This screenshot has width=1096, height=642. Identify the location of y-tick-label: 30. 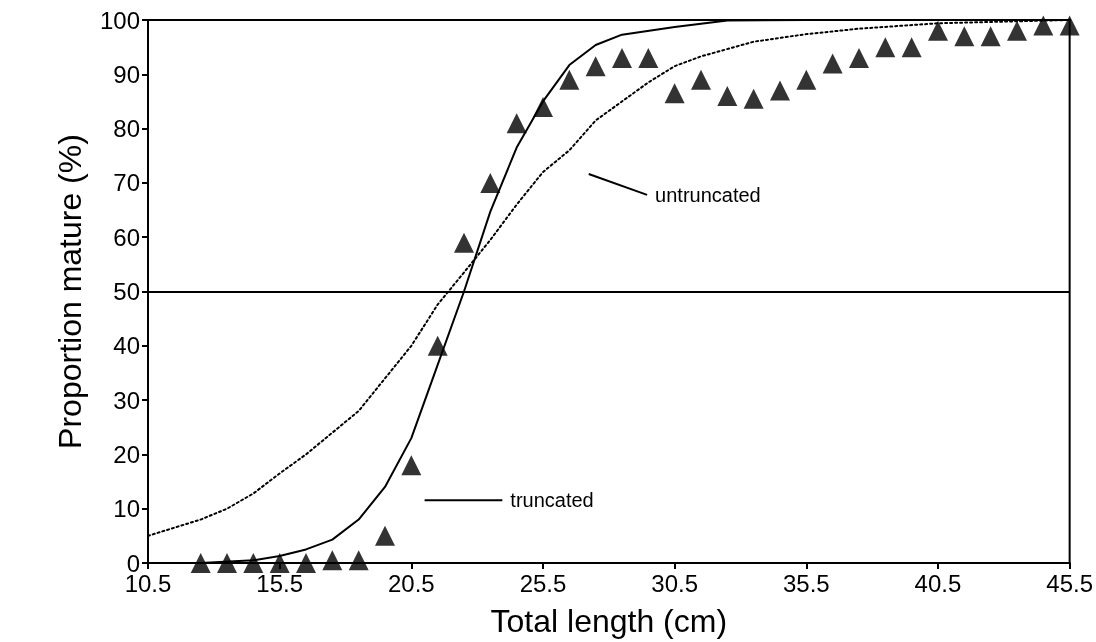
(126, 400).